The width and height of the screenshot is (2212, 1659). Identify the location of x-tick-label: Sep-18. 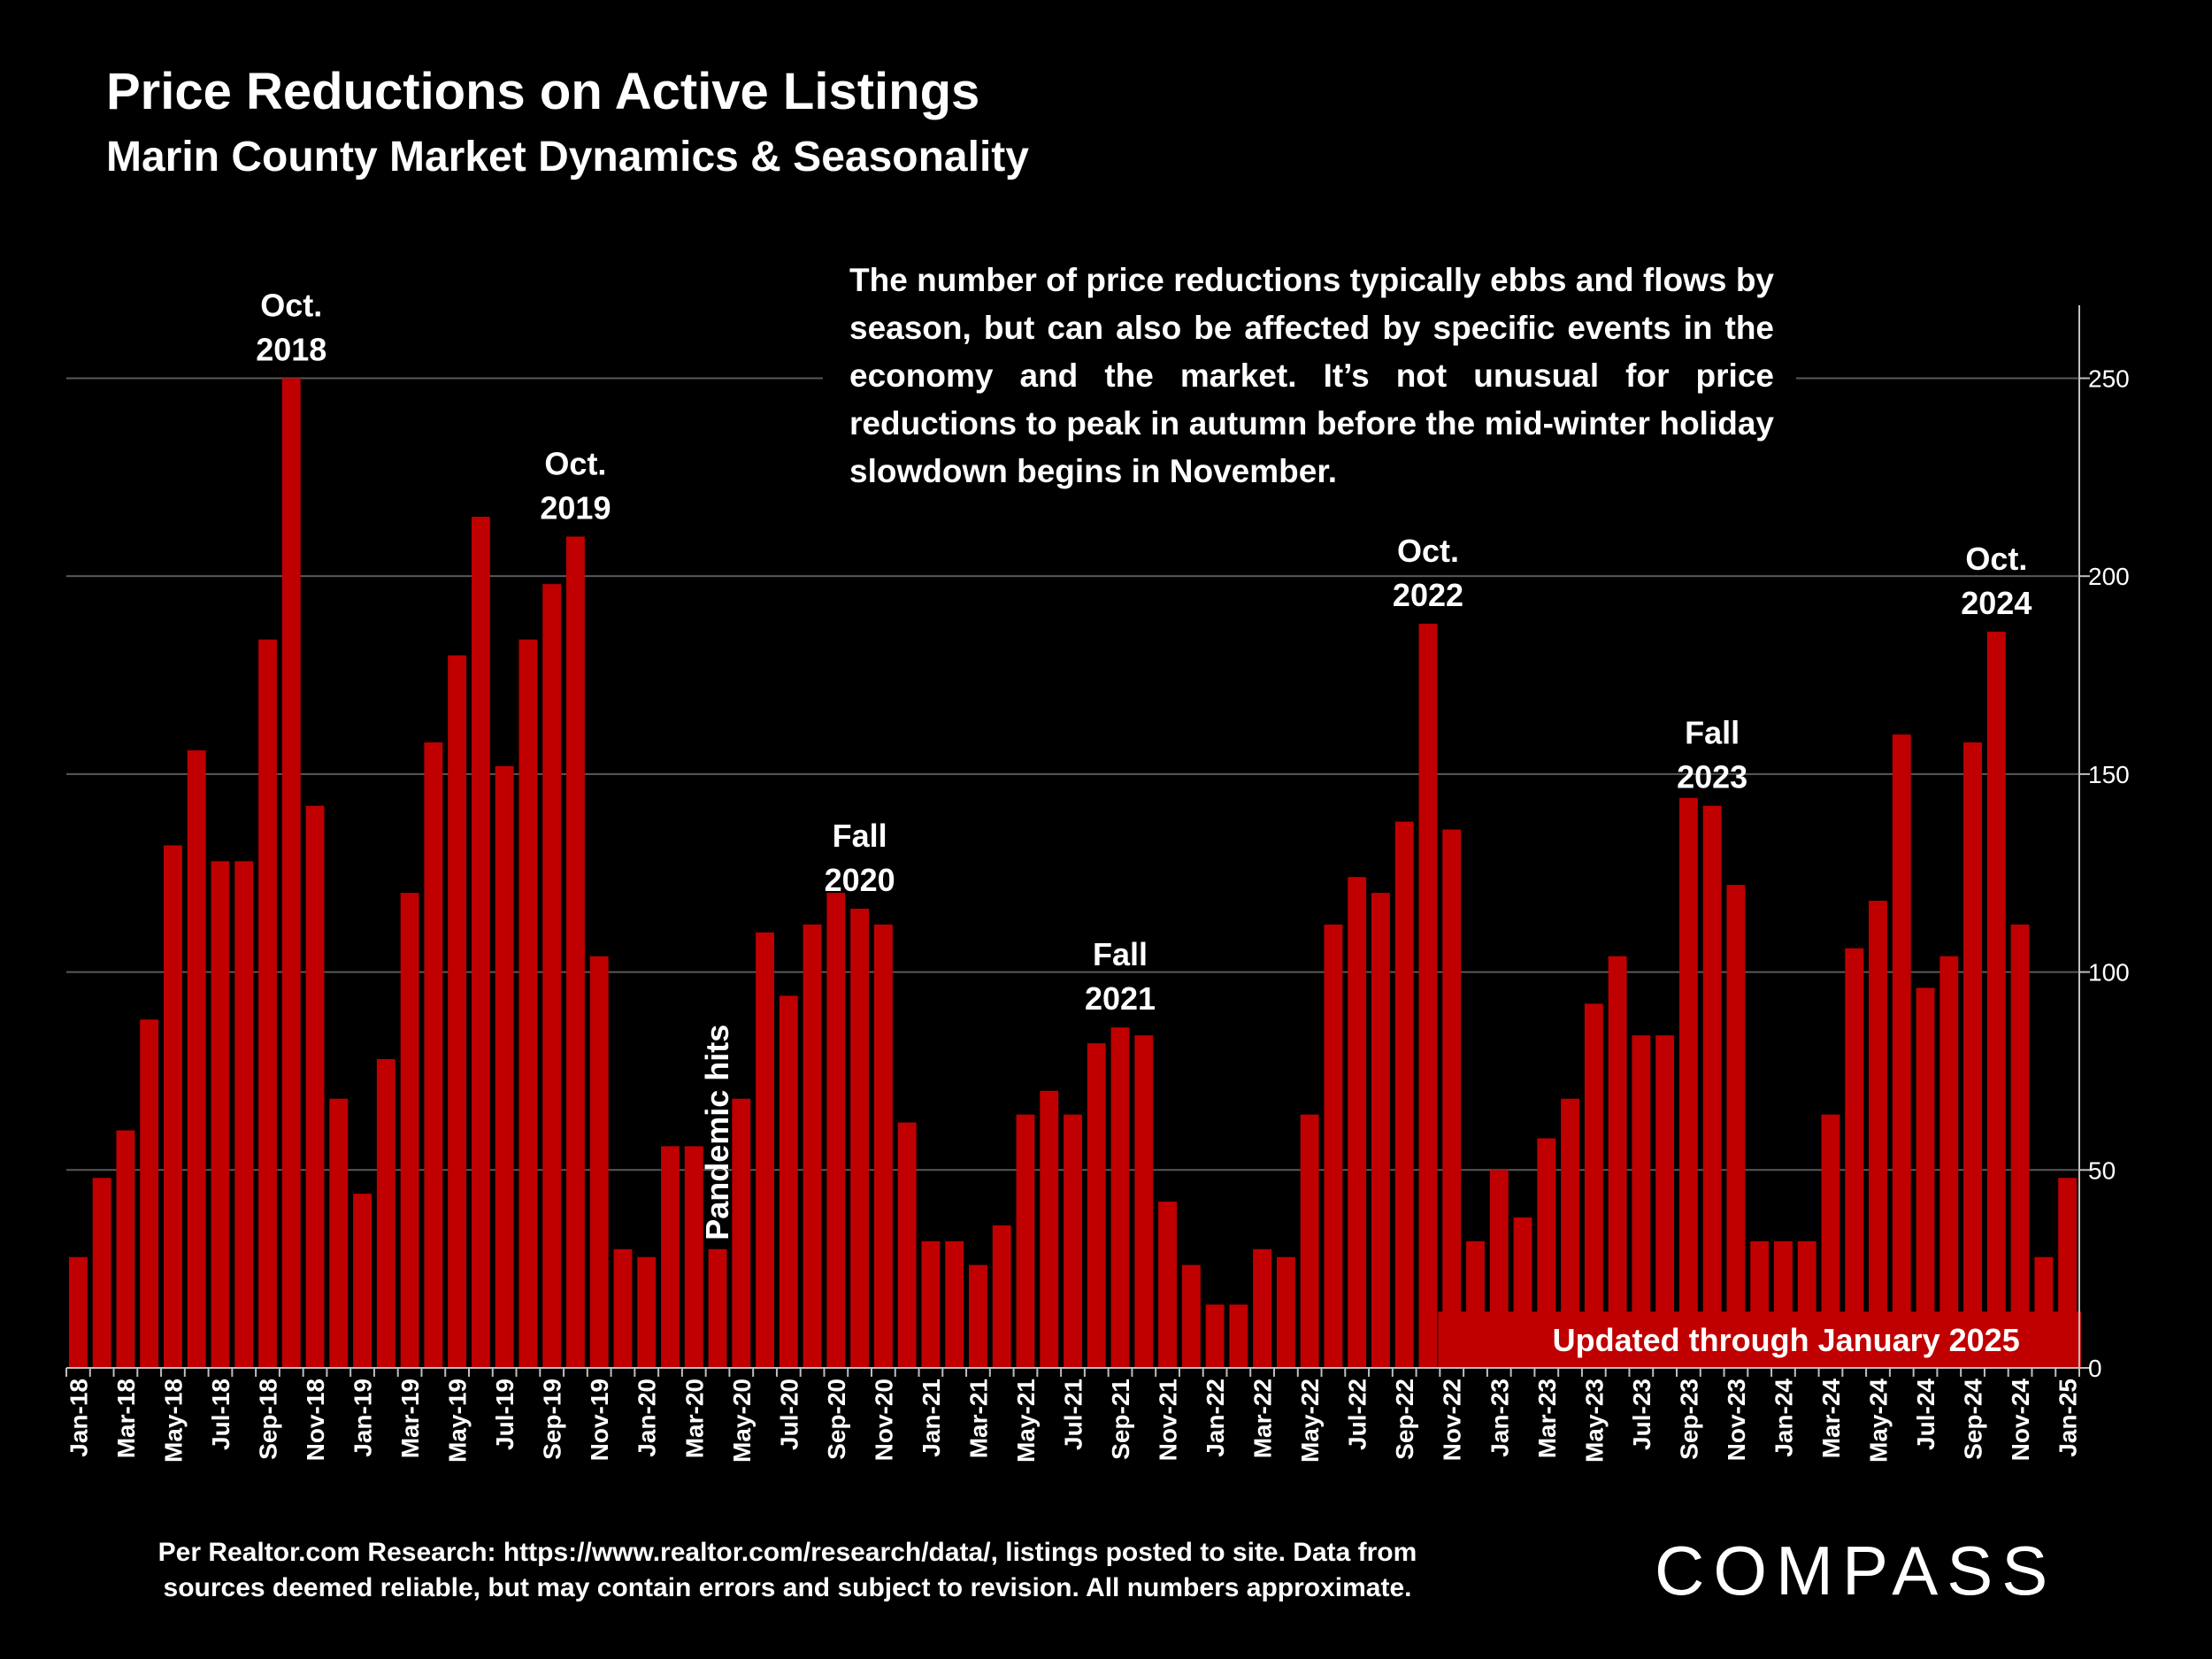
(268, 1420).